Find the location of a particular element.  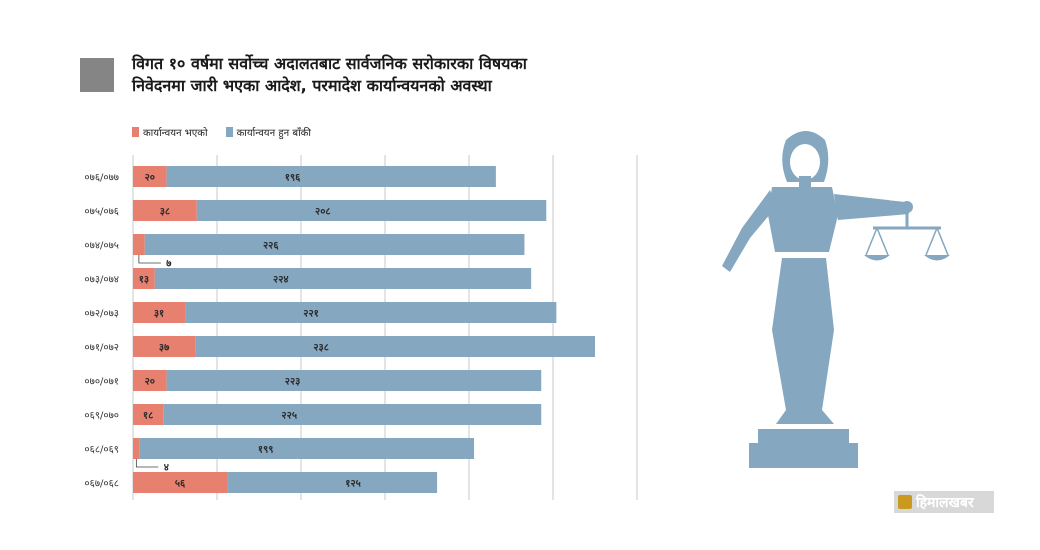

data-label-implemented: ७ is located at coordinates (169, 264).